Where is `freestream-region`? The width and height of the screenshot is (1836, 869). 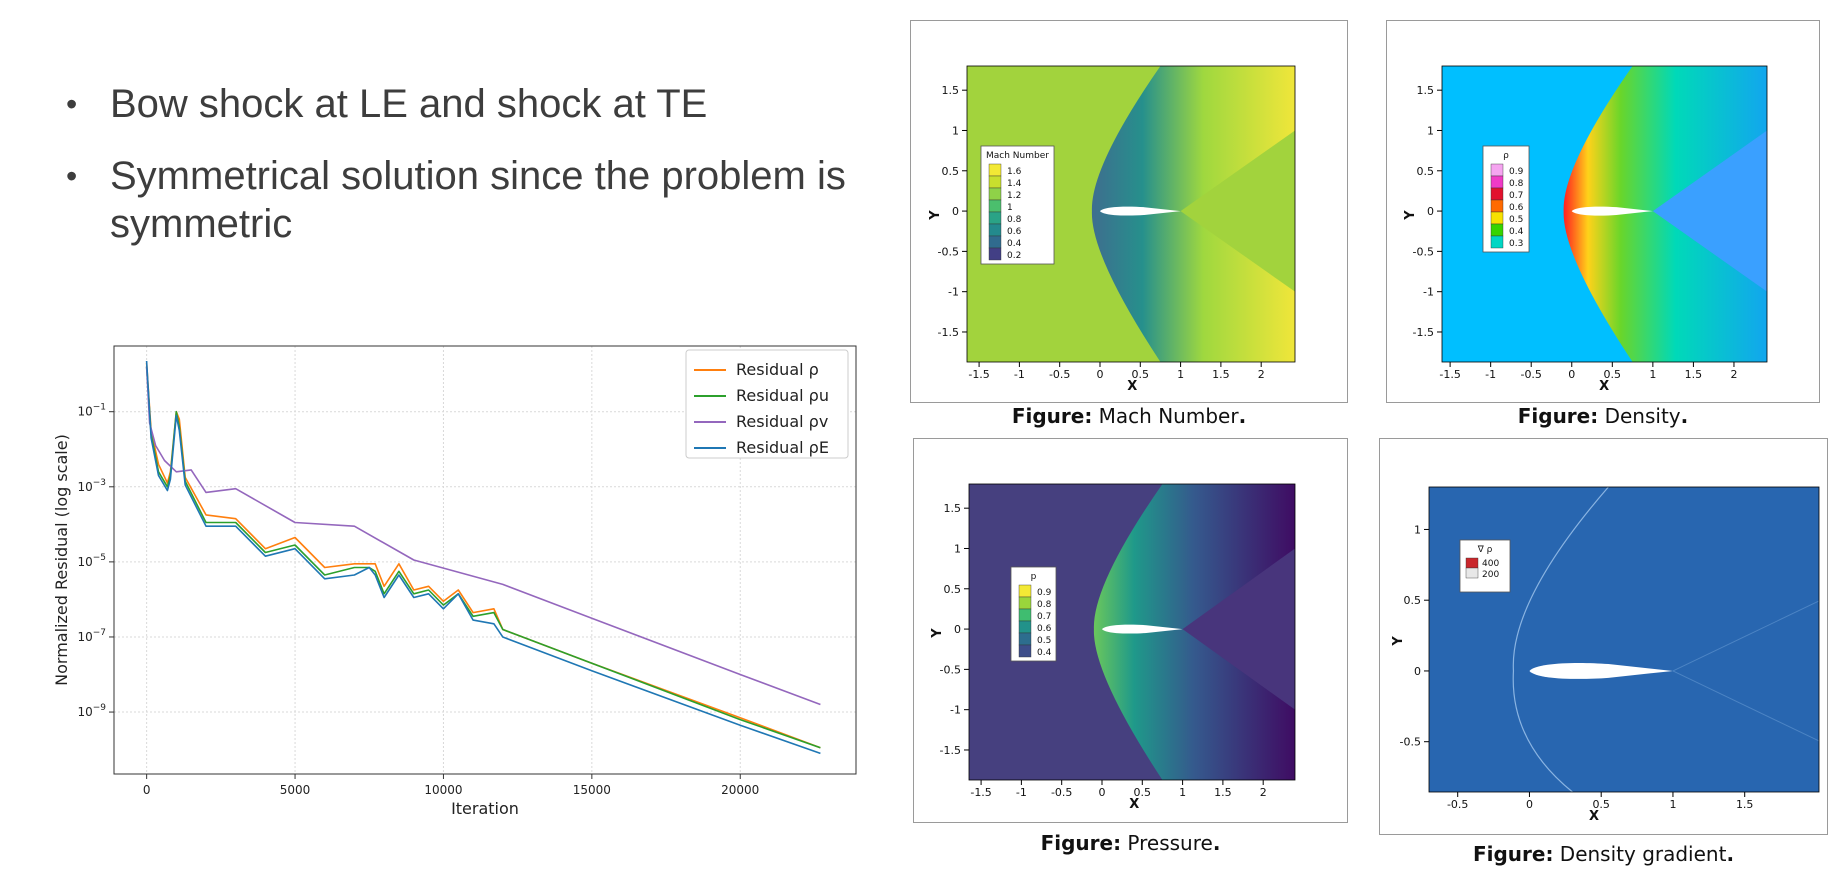
freestream-region is located at coordinates (1624, 639).